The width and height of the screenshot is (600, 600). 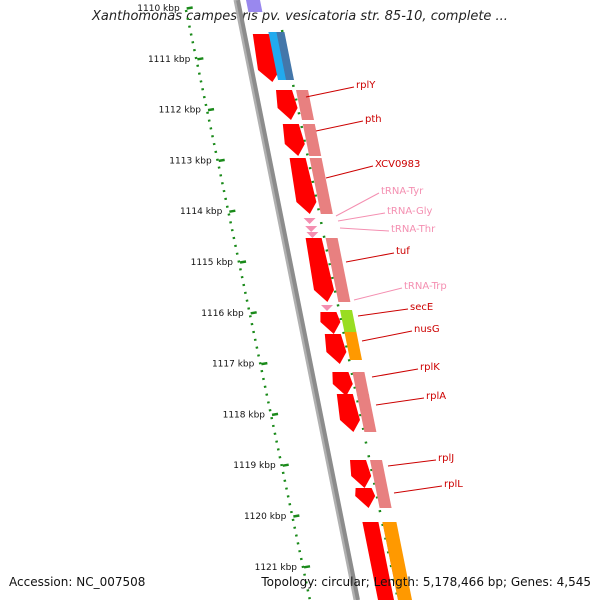 I want to click on scale-tick-label: 1112 kbp, so click(x=180, y=111).